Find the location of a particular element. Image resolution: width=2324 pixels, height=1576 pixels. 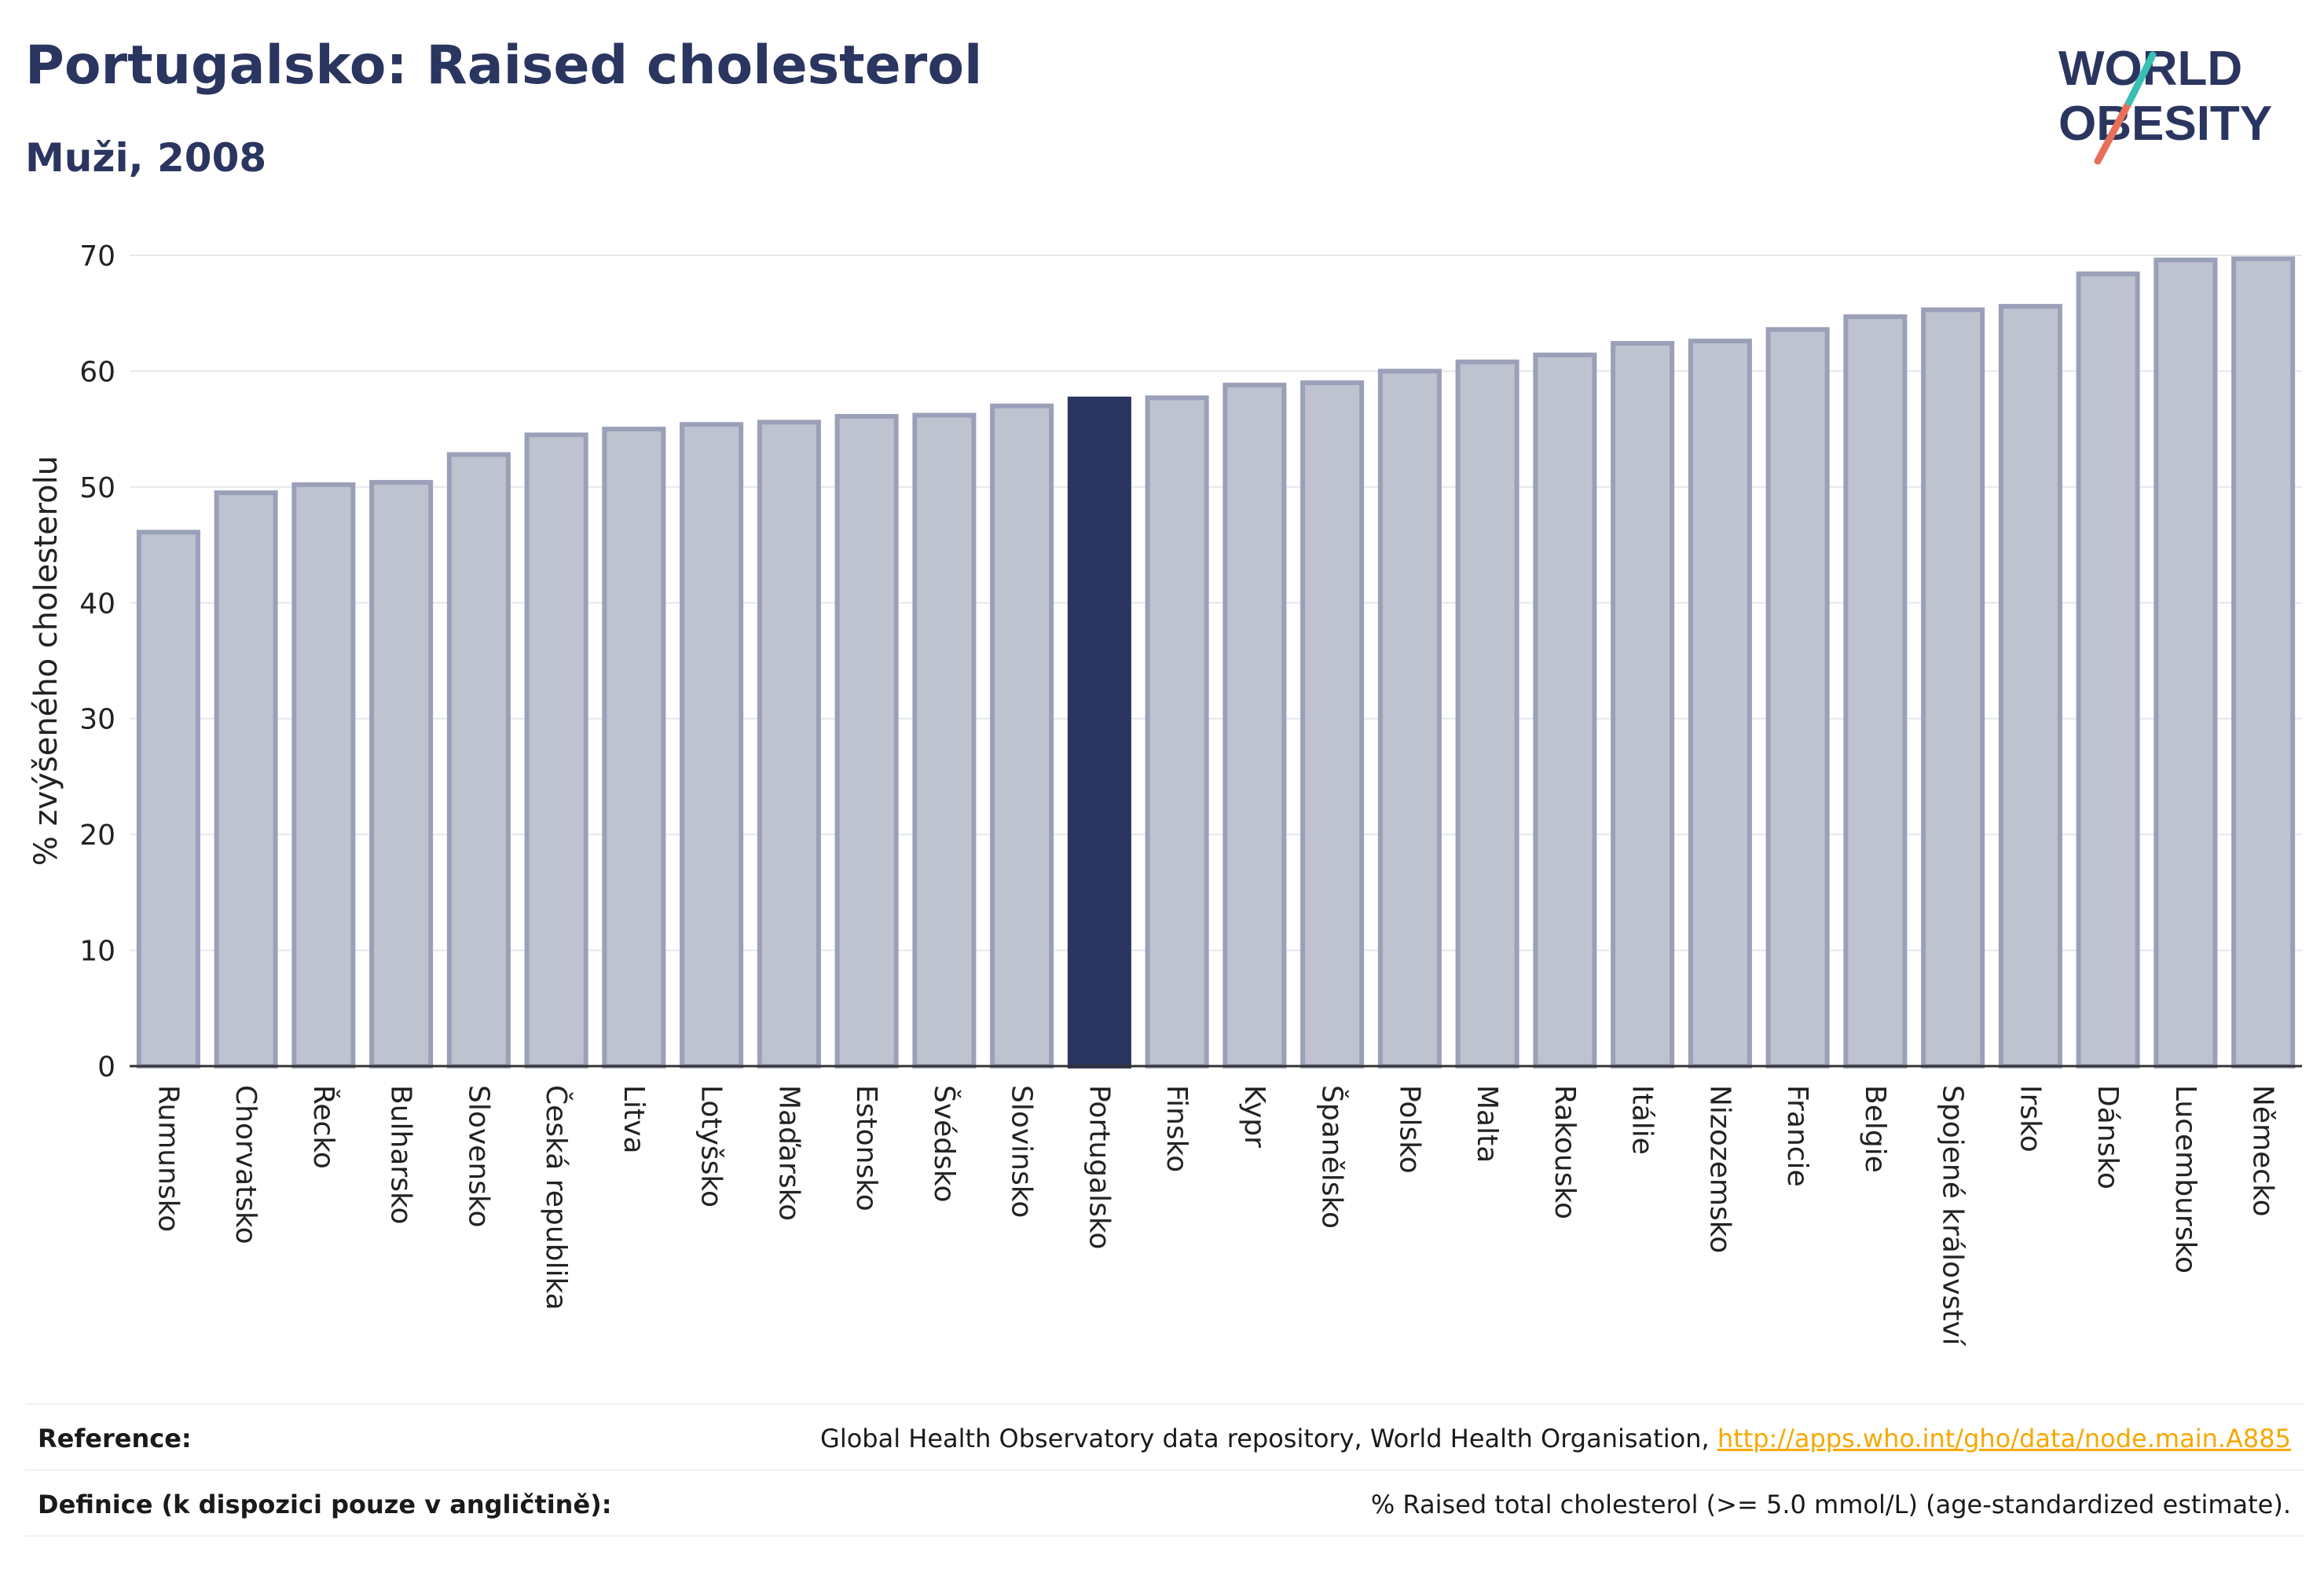

logo-line2: OBESITY is located at coordinates (2165, 124).